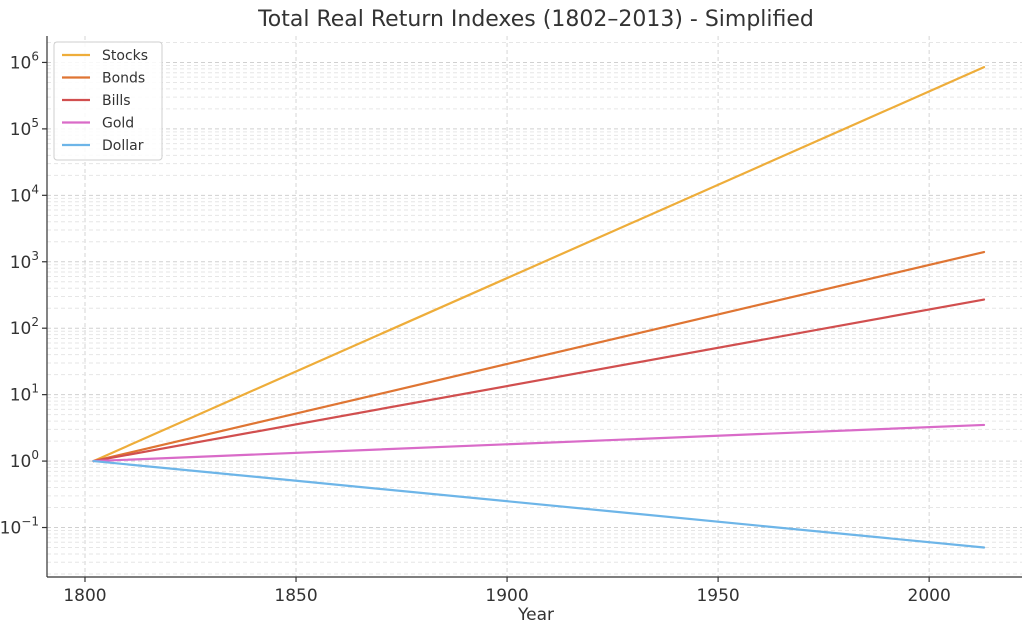 This screenshot has width=1024, height=627. Describe the element at coordinates (19, 527) in the screenshot. I see `y-tick-label: 10⁻¹` at that location.